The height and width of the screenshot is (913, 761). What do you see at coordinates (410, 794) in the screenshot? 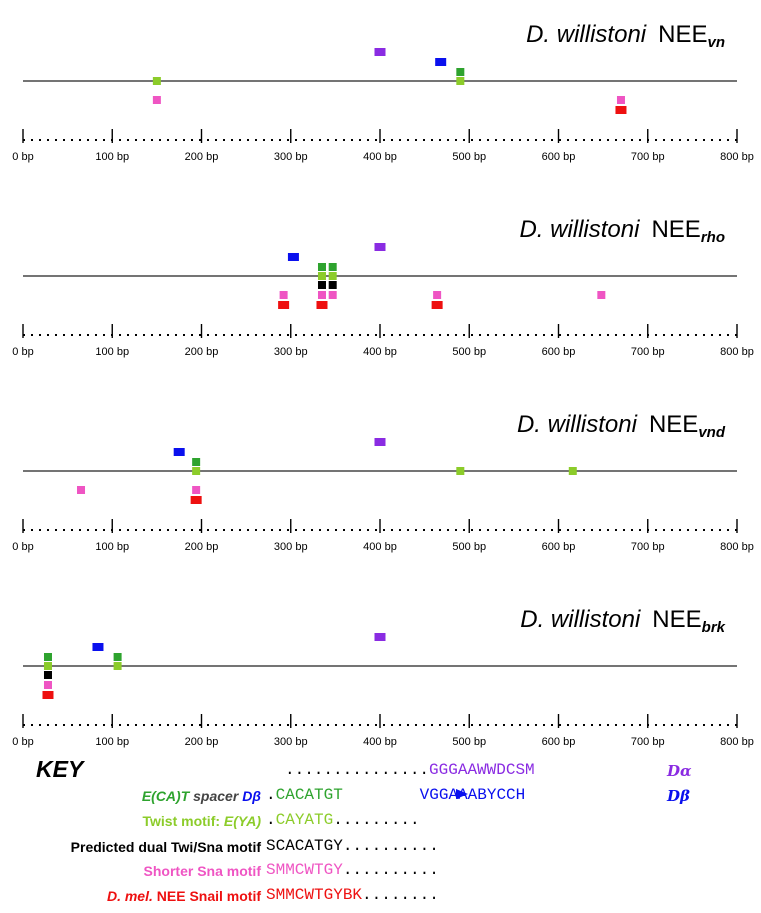
I see `spacer-arrow` at bounding box center [410, 794].